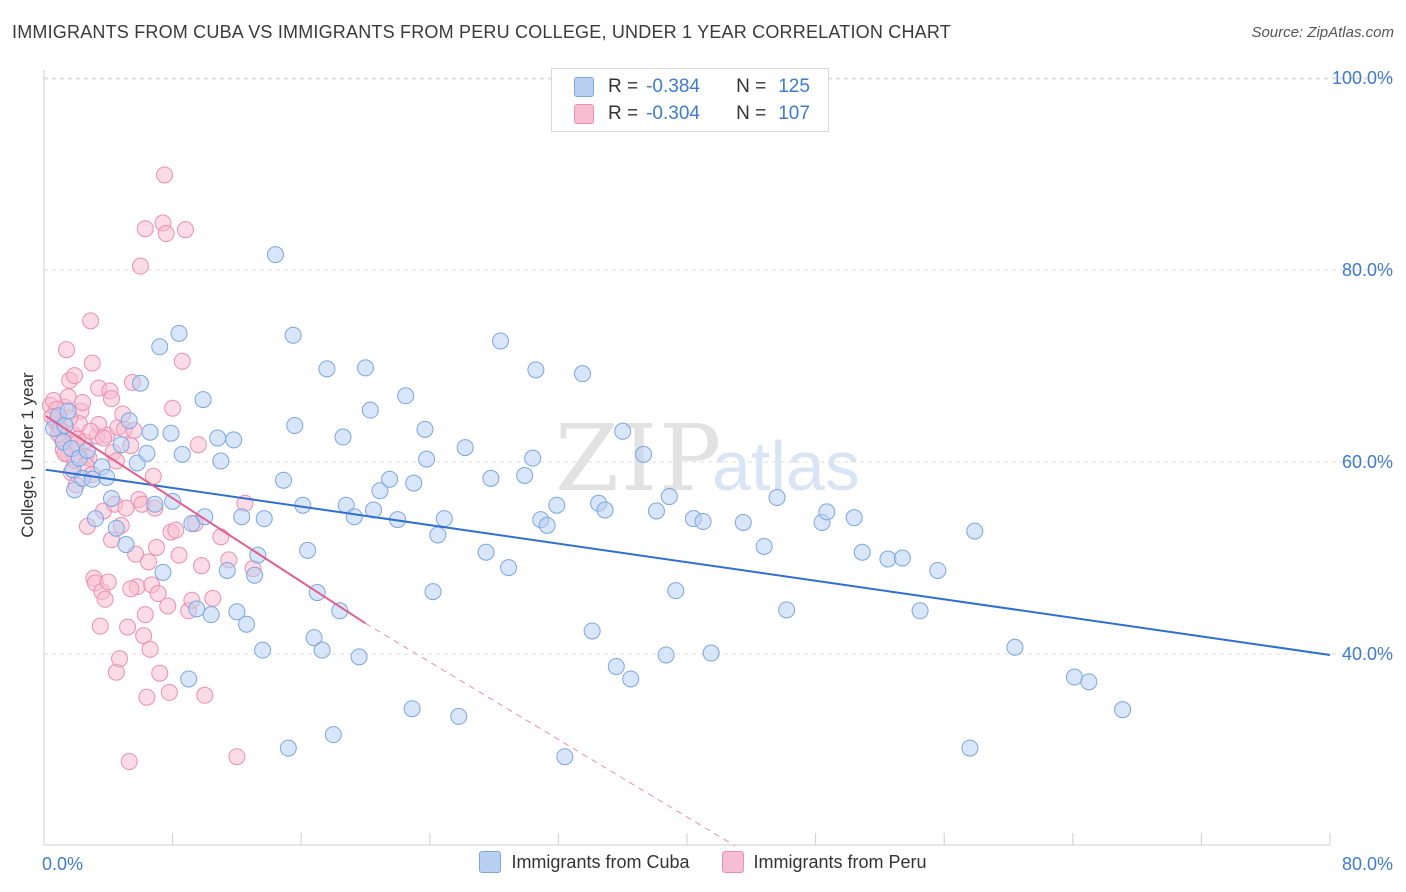  What do you see at coordinates (794, 86) in the screenshot?
I see `legend-n-value-cuba: 125` at bounding box center [794, 86].